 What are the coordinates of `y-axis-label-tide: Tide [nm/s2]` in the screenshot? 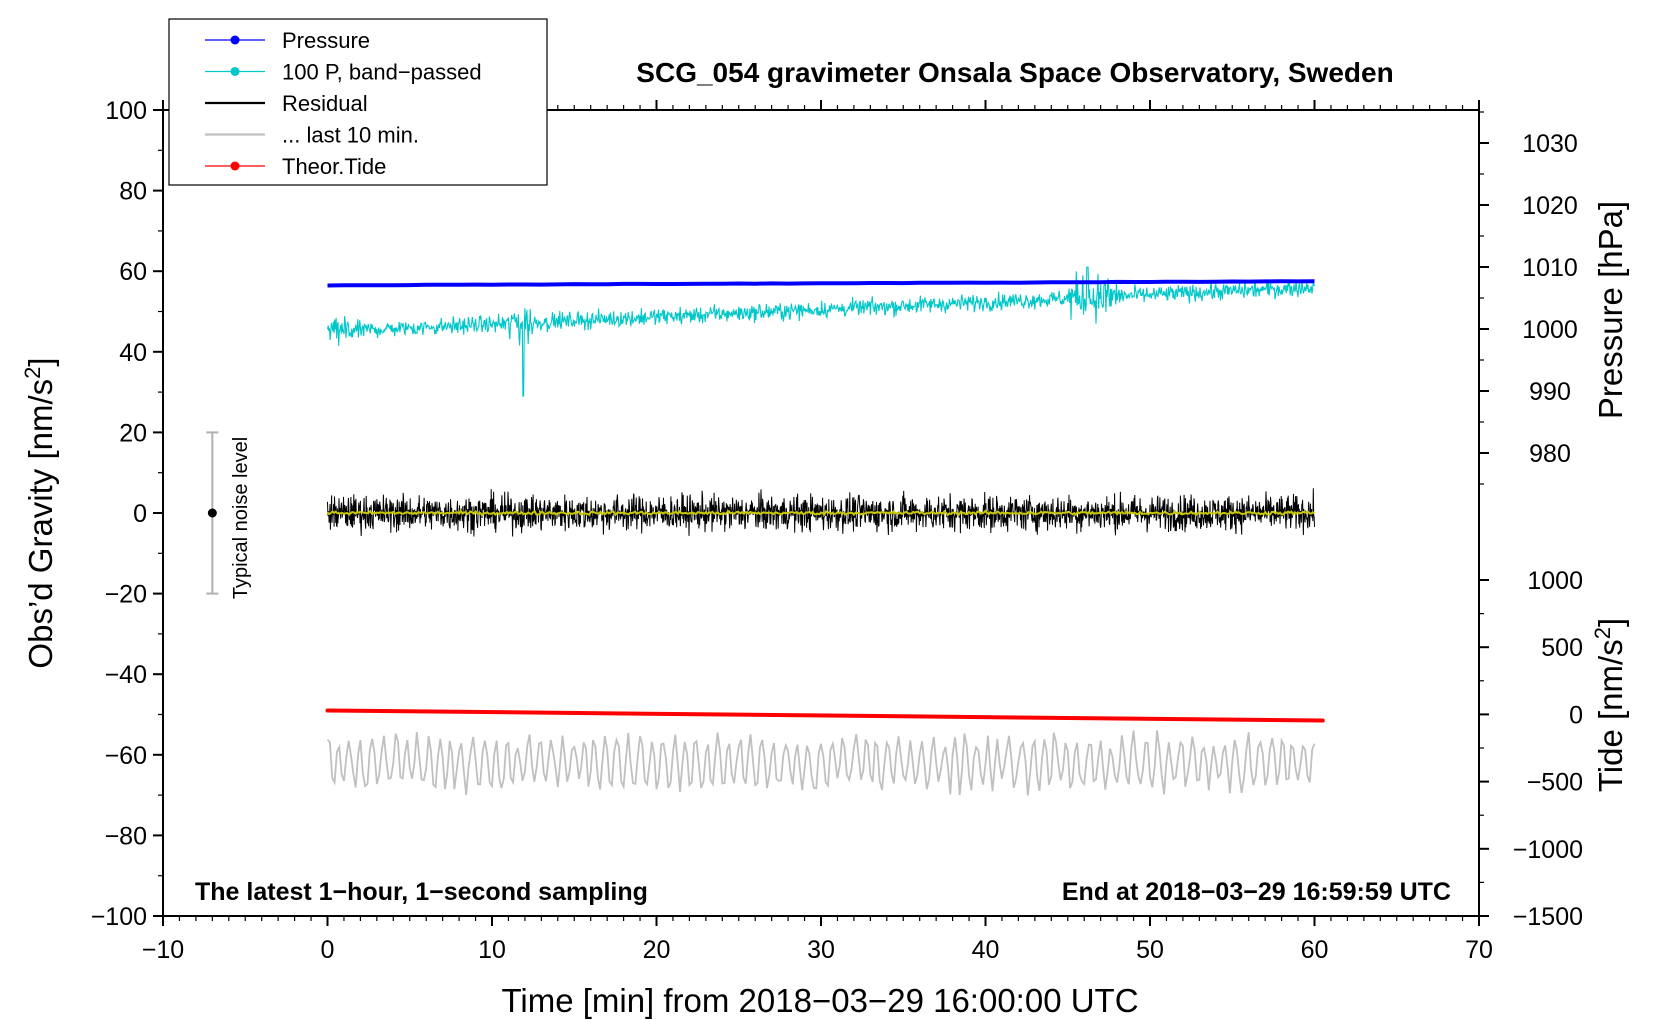 It's located at (1609, 705).